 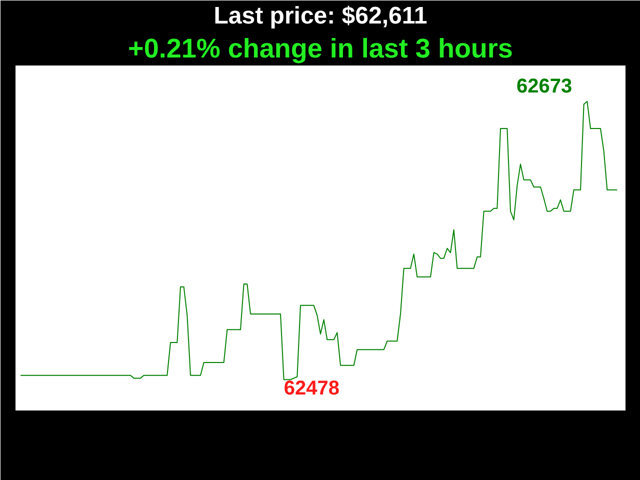 I want to click on data-label: 62673, so click(x=544, y=86).